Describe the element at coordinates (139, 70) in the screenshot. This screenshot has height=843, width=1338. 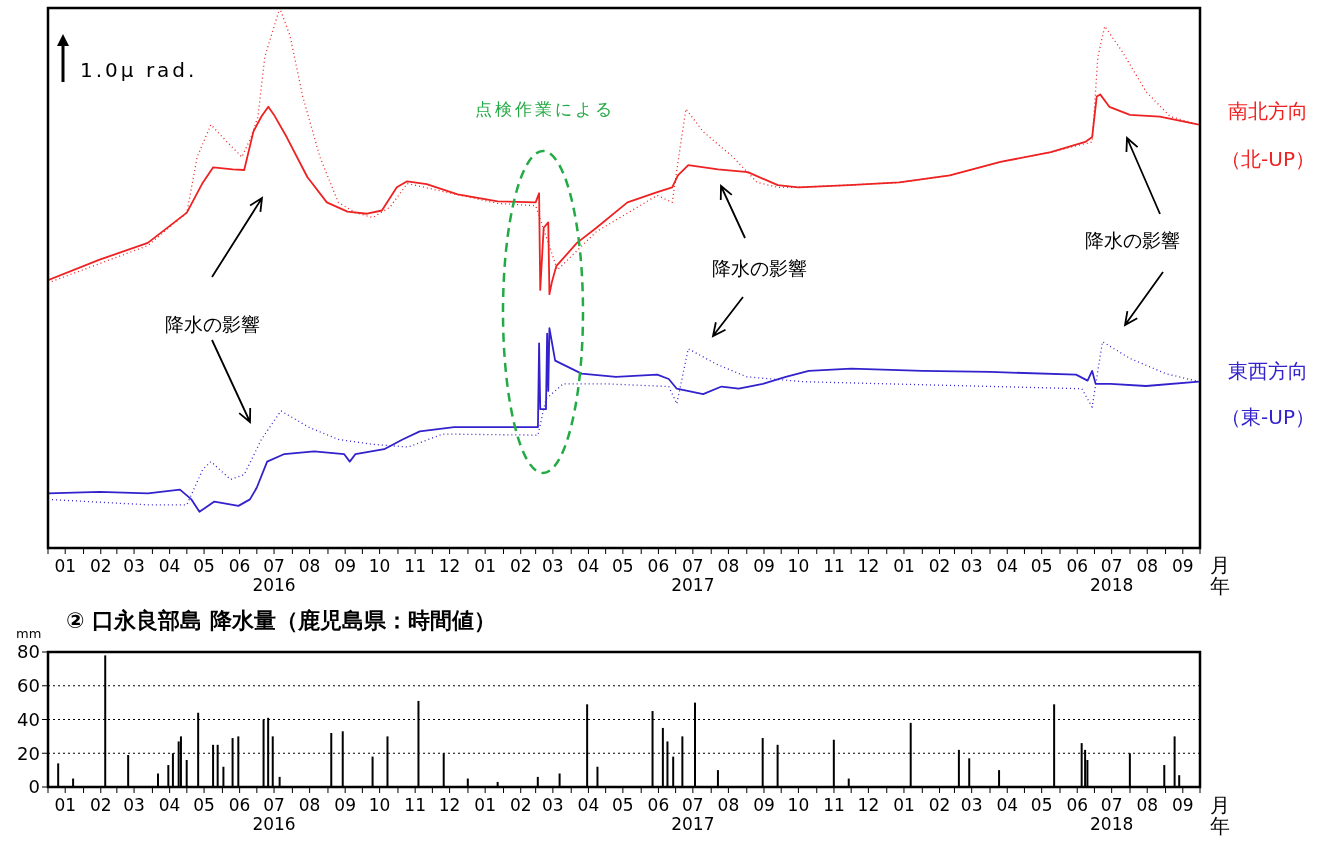
I see `annotation: 1.0μ rad.` at that location.